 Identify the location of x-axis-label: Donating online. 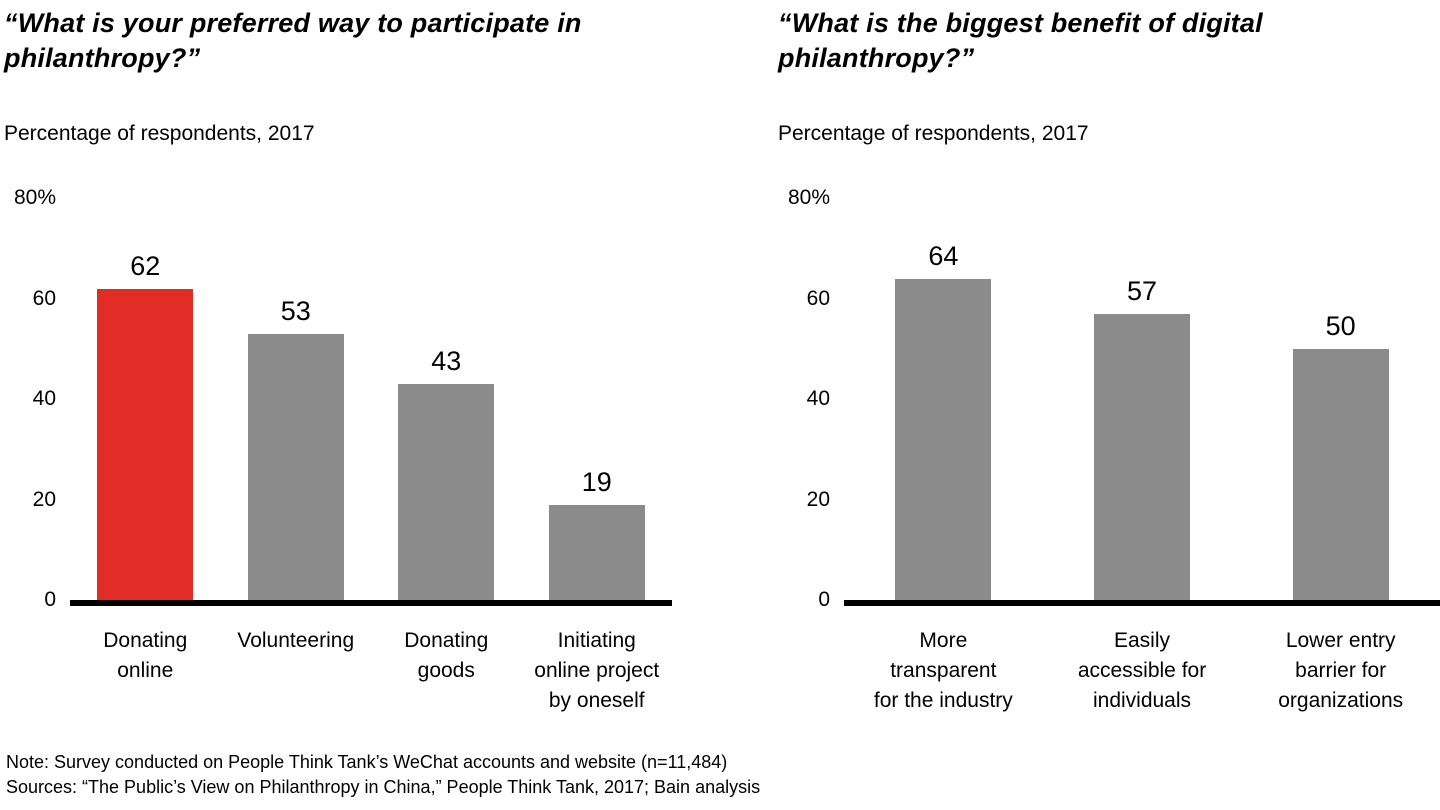
(145, 656).